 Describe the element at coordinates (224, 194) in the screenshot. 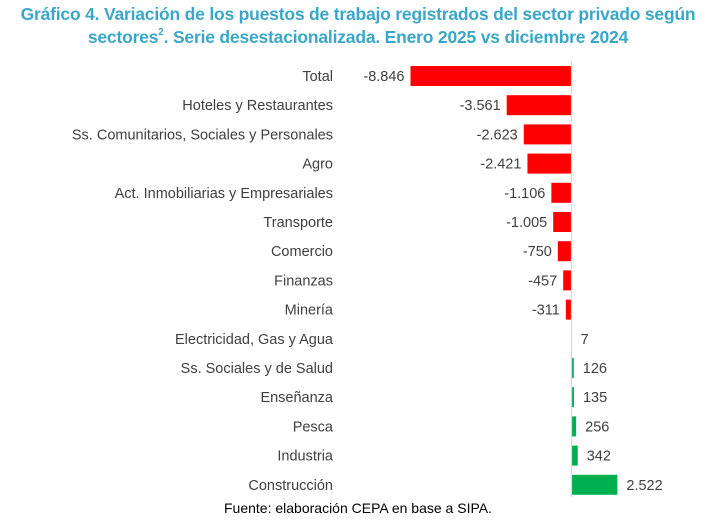

I see `category-label: Act. Inmobiliarias y Empresariales` at that location.